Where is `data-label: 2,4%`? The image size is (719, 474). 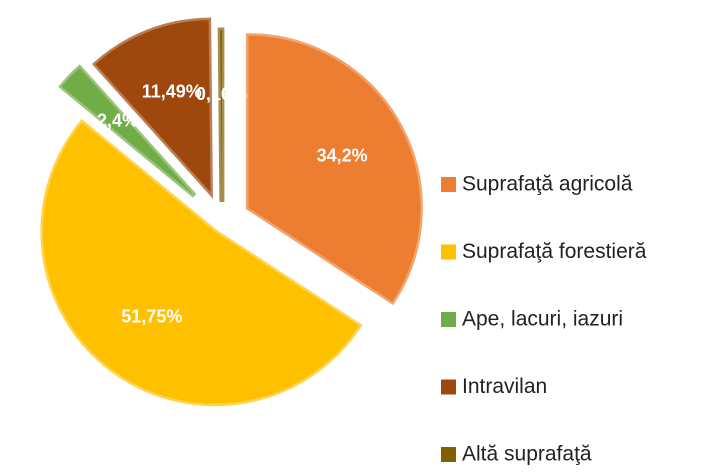 data-label: 2,4% is located at coordinates (117, 121).